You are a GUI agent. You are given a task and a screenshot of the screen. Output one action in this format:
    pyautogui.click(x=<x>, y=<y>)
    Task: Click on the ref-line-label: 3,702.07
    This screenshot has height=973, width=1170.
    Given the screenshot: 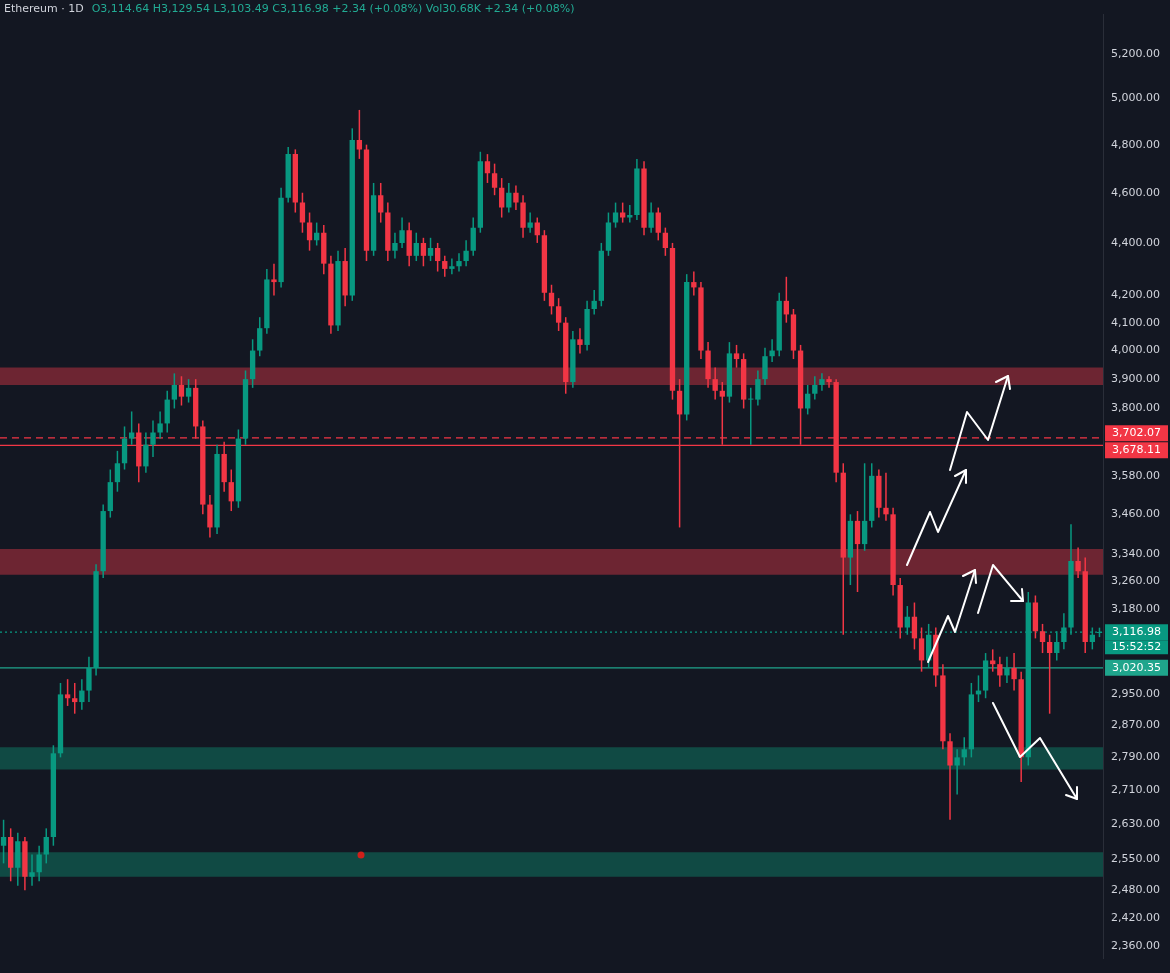 What is the action you would take?
    pyautogui.click(x=1136, y=432)
    